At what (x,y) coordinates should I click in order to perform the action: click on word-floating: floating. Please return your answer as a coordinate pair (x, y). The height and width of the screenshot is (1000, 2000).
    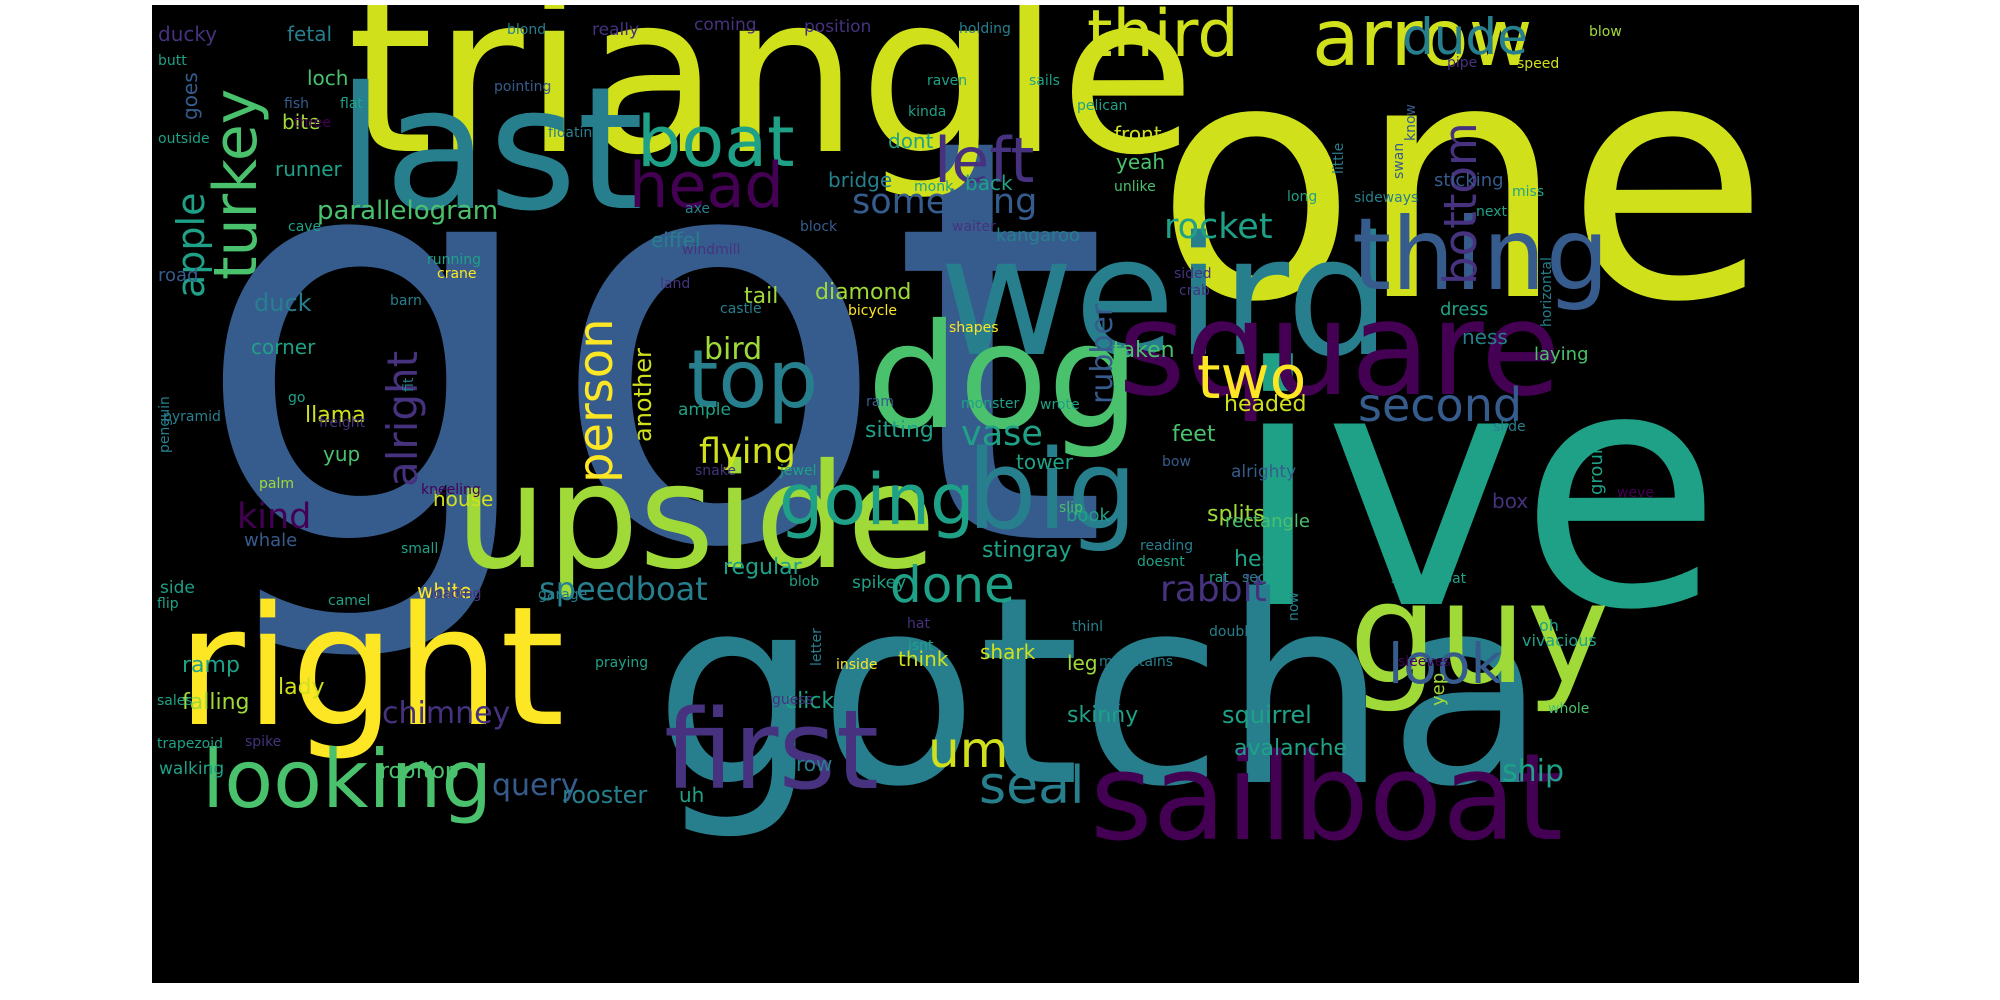
    Looking at the image, I should click on (575, 133).